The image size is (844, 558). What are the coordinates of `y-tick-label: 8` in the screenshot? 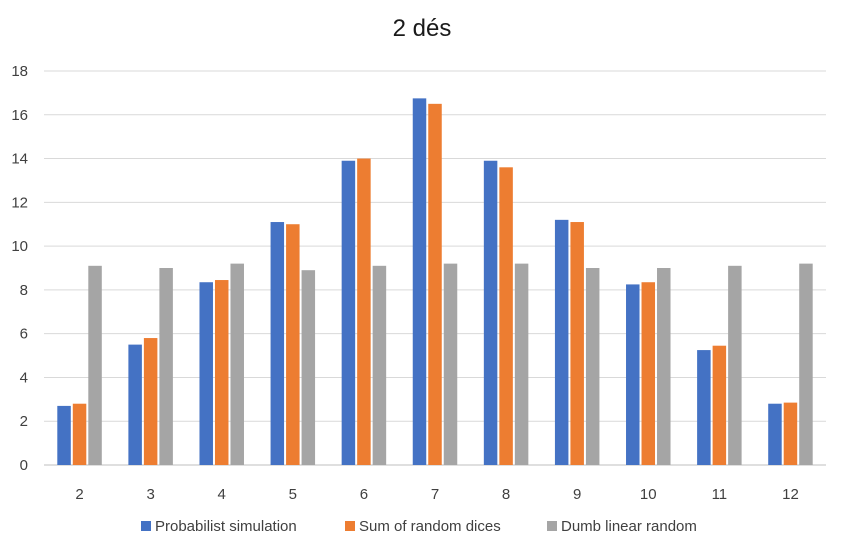 It's located at (24, 290).